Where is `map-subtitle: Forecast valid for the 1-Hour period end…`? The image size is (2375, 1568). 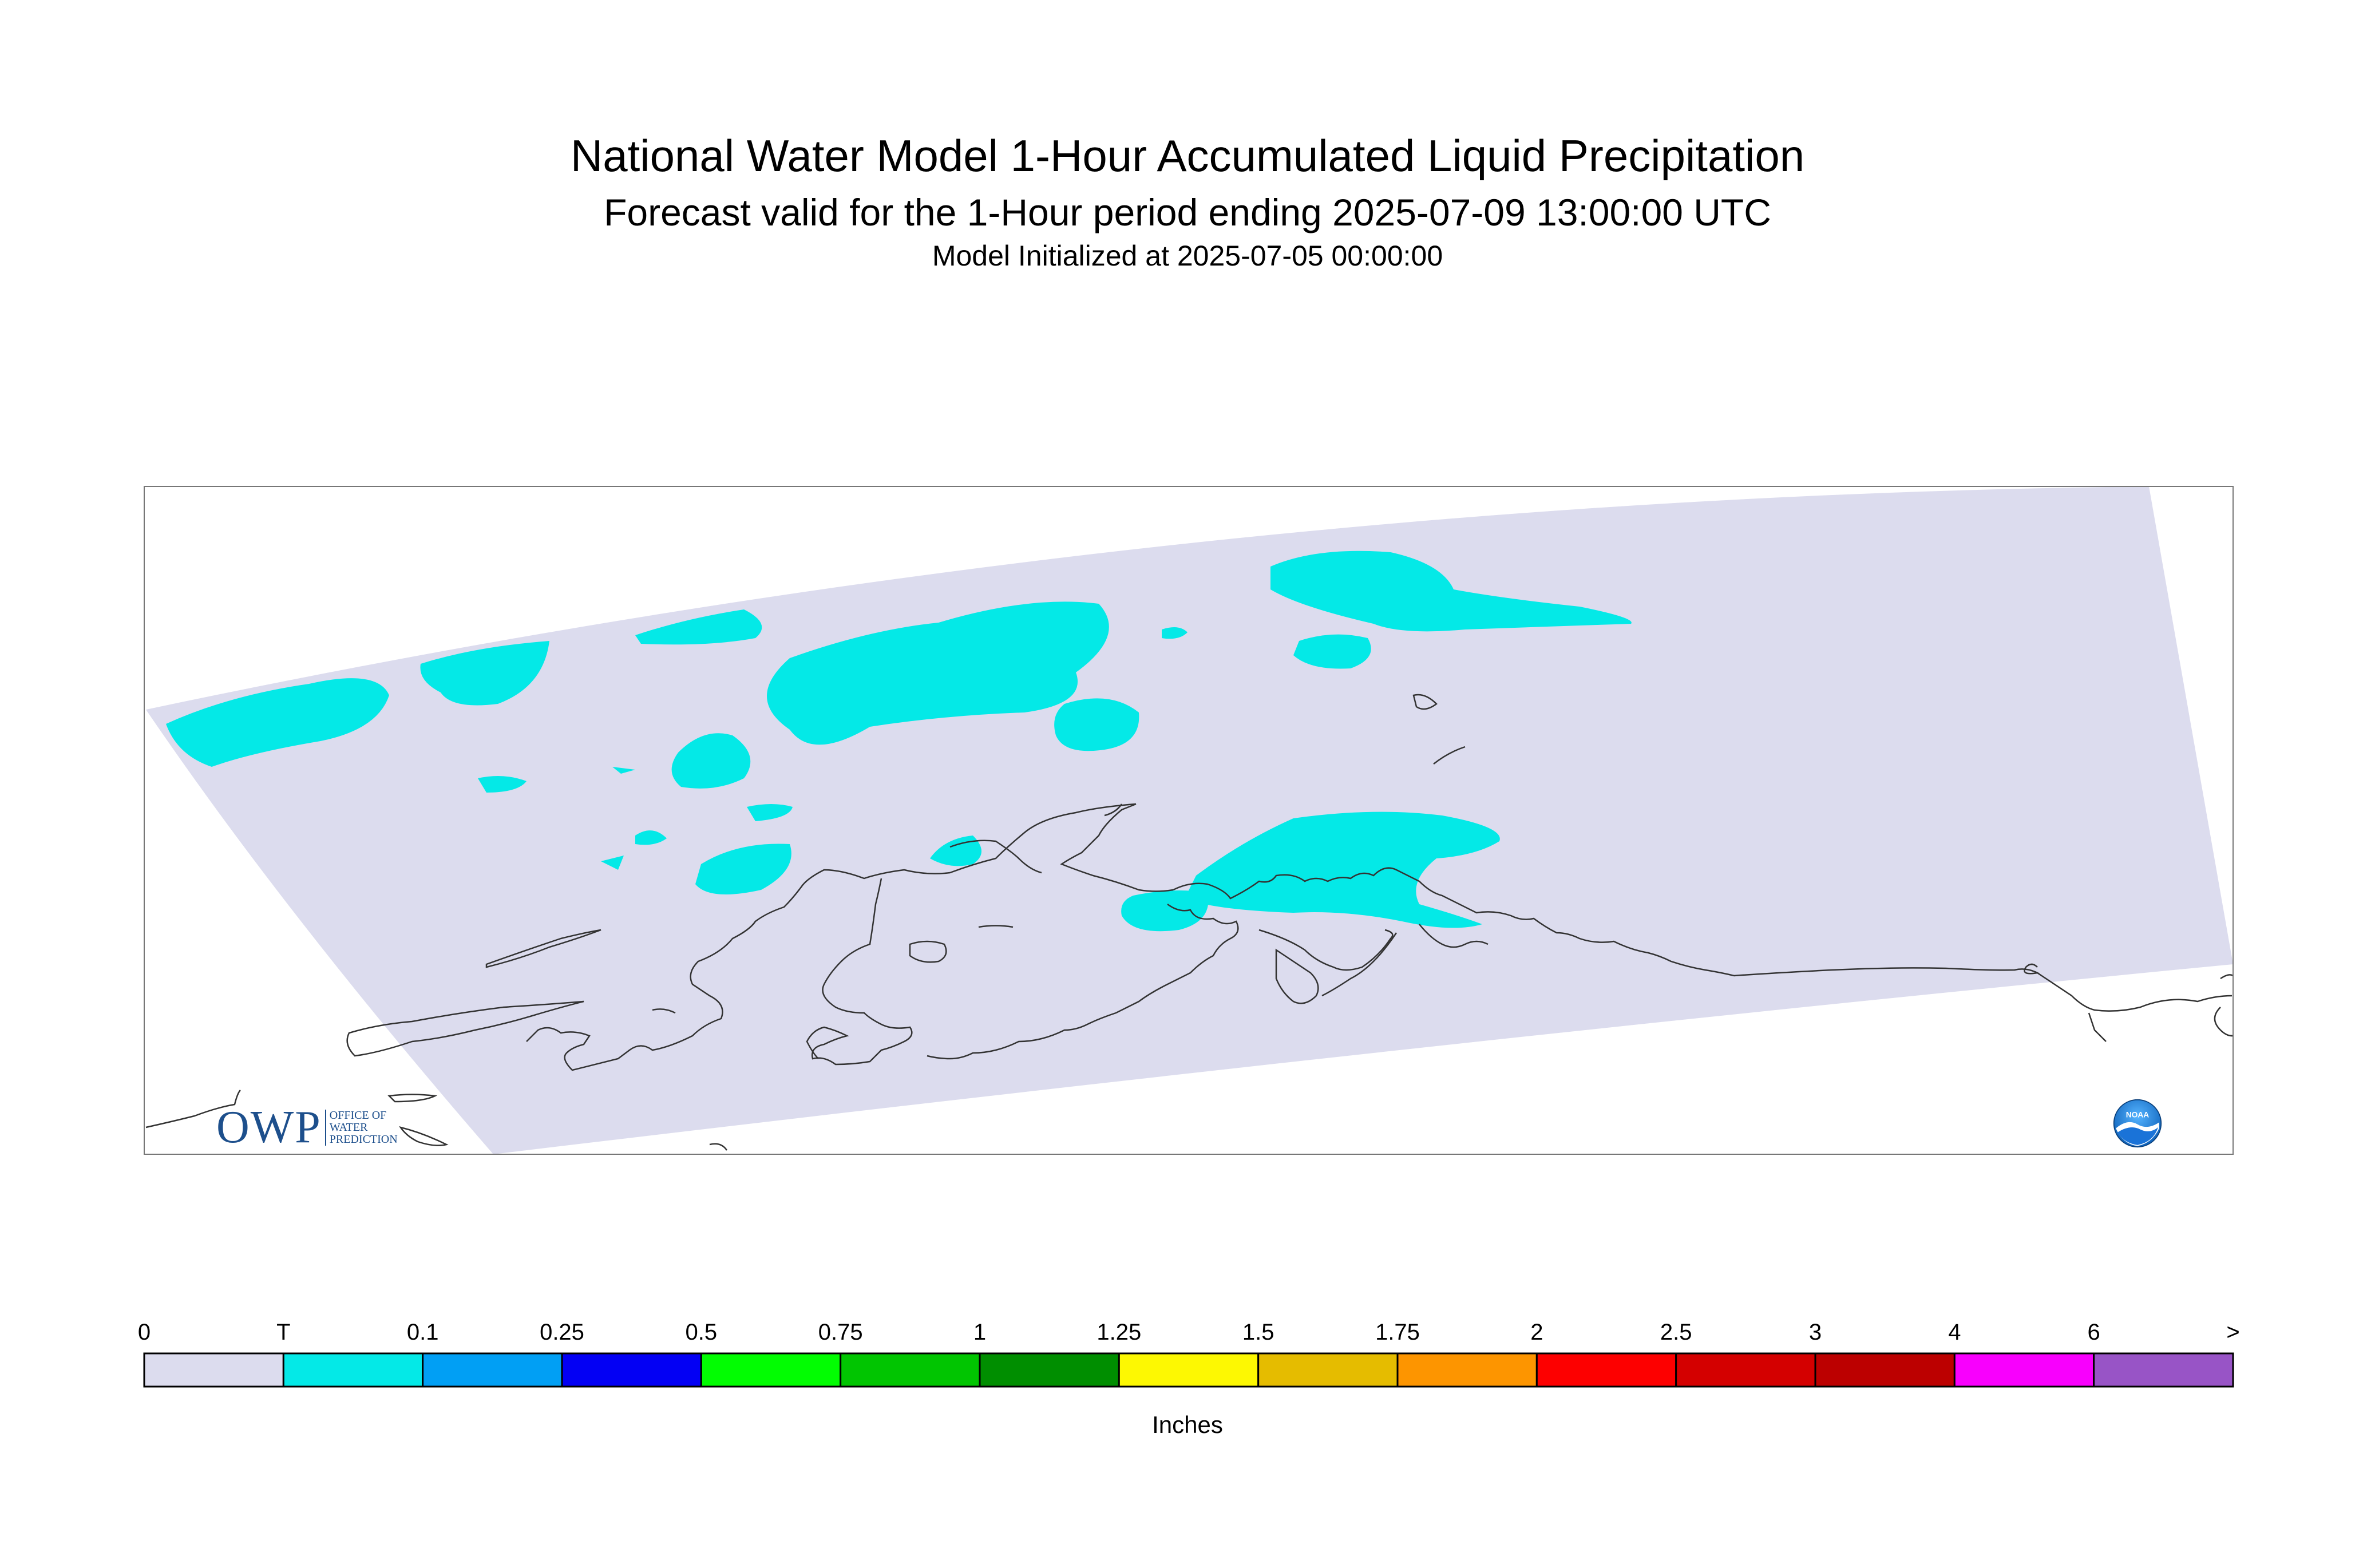
map-subtitle: Forecast valid for the 1-Hour period end… is located at coordinates (1187, 212).